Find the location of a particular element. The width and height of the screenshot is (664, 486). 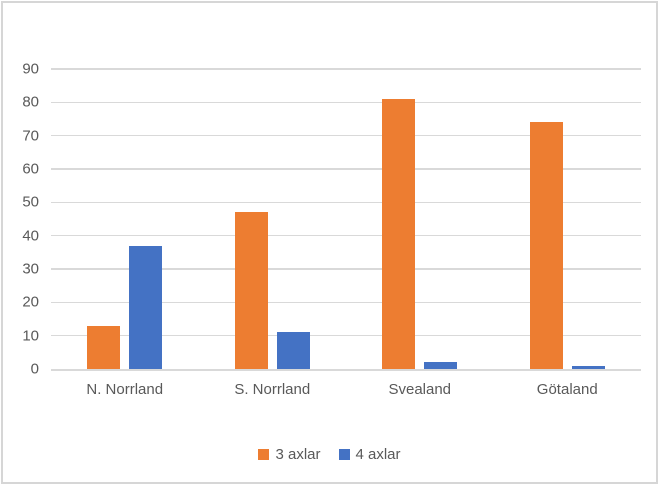

legend-label: 3 axlar is located at coordinates (298, 454).